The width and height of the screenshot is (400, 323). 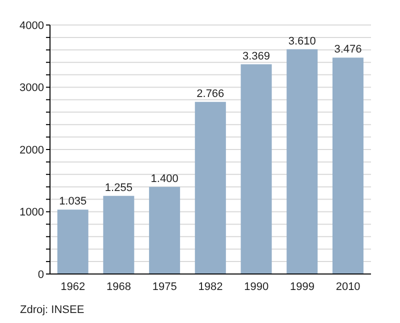 I want to click on data-label: 1.400, so click(x=164, y=178).